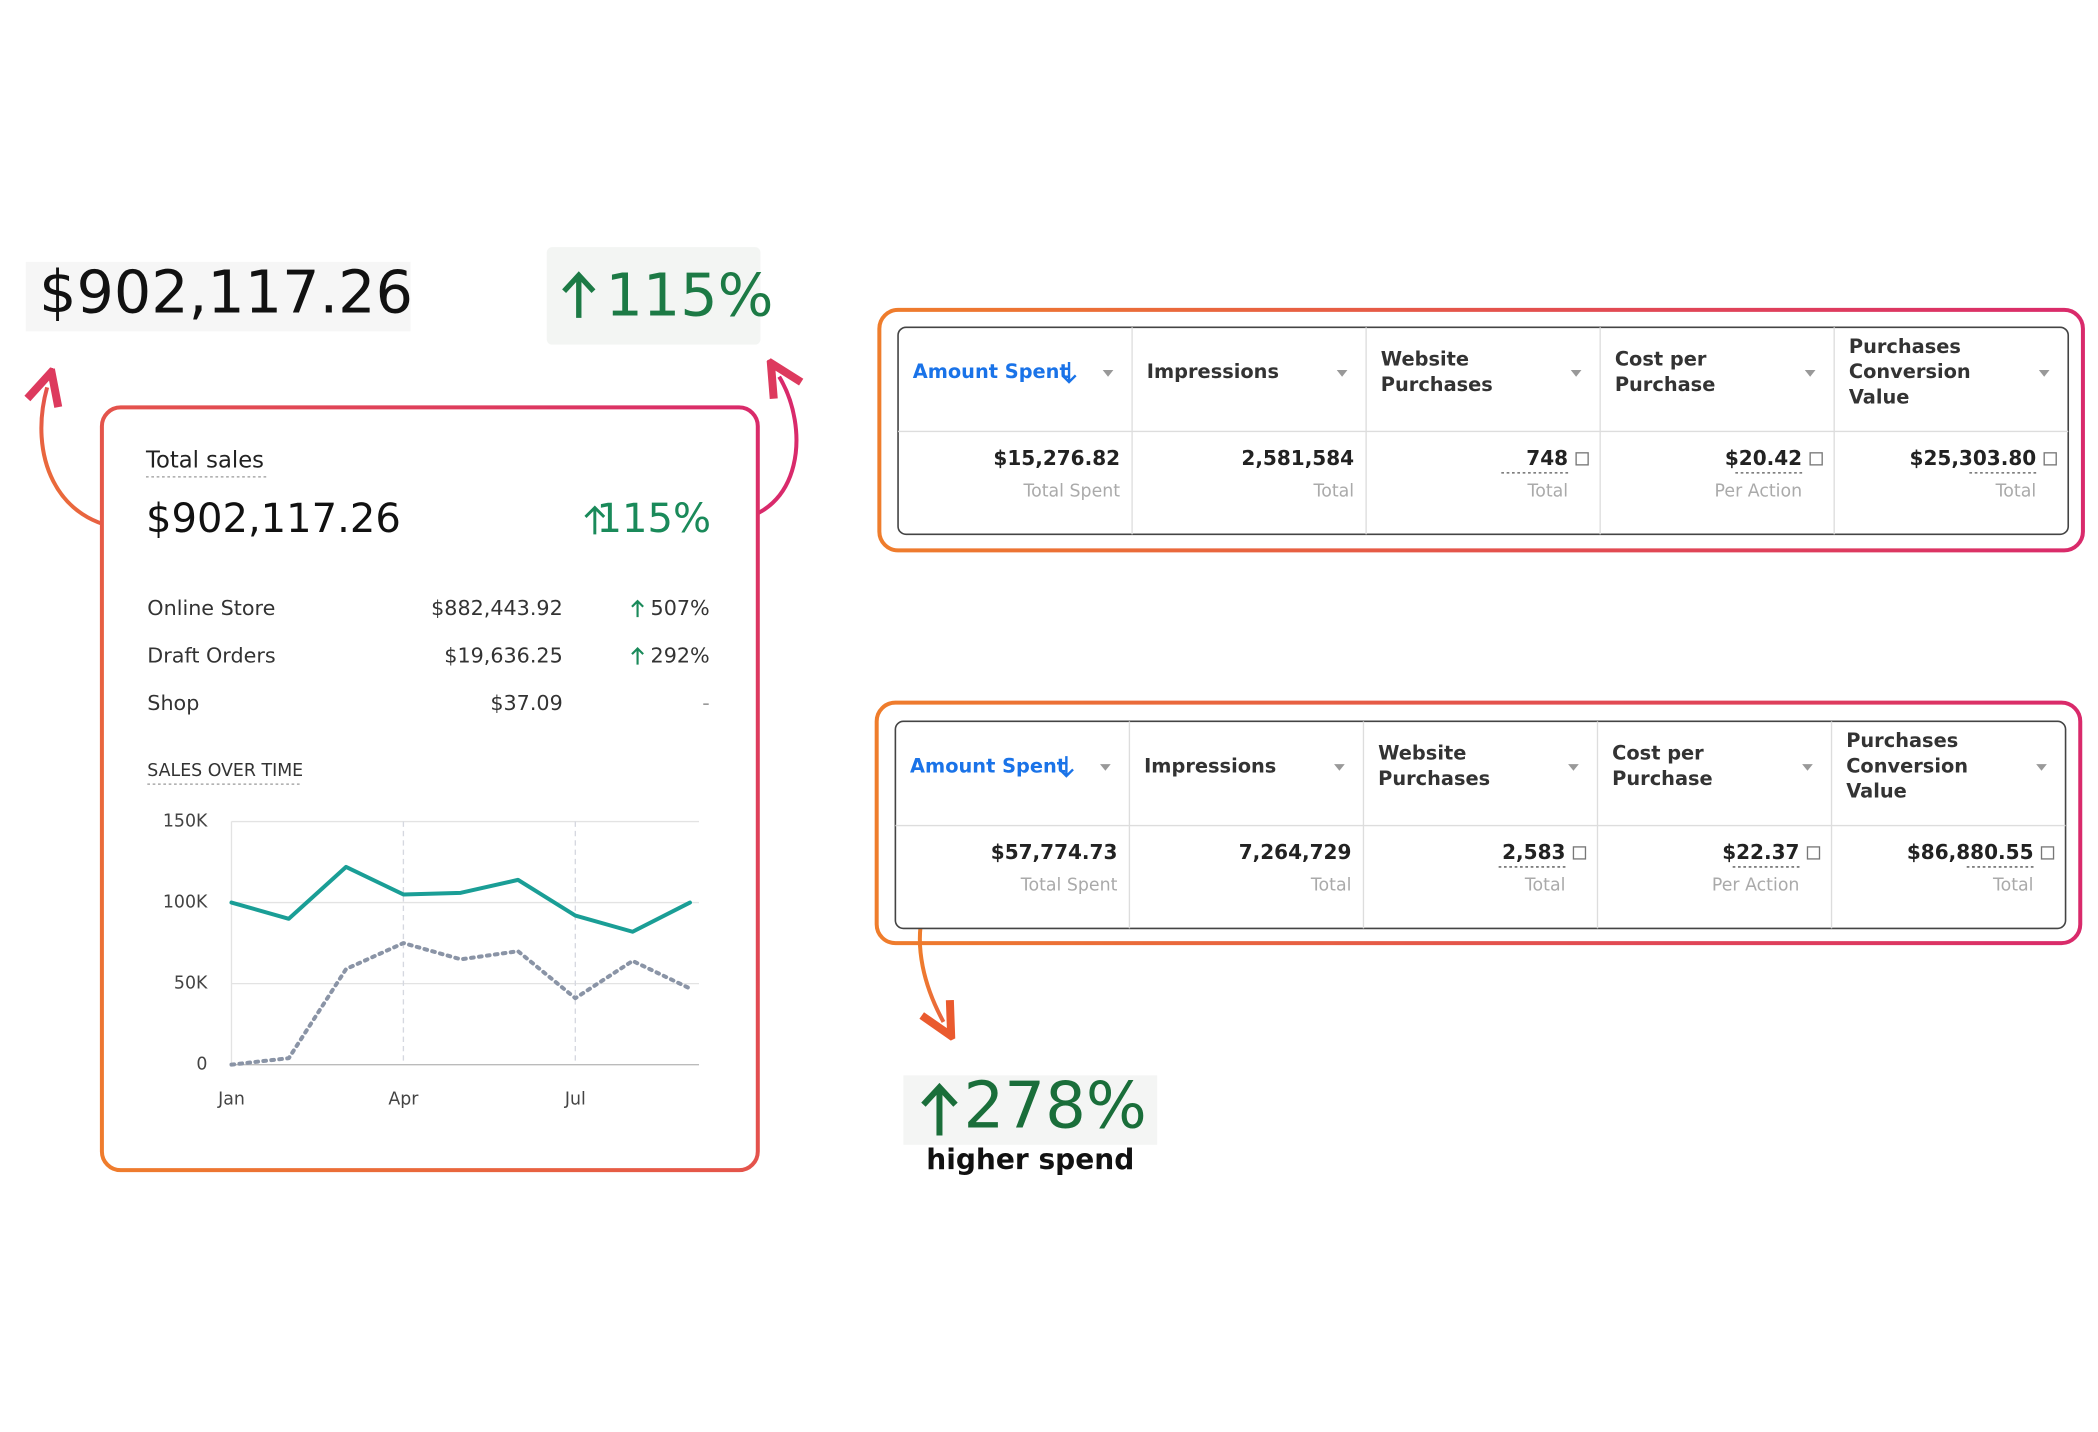 The height and width of the screenshot is (1432, 2098). Describe the element at coordinates (211, 608) in the screenshot. I see `row-label: Online Store` at that location.